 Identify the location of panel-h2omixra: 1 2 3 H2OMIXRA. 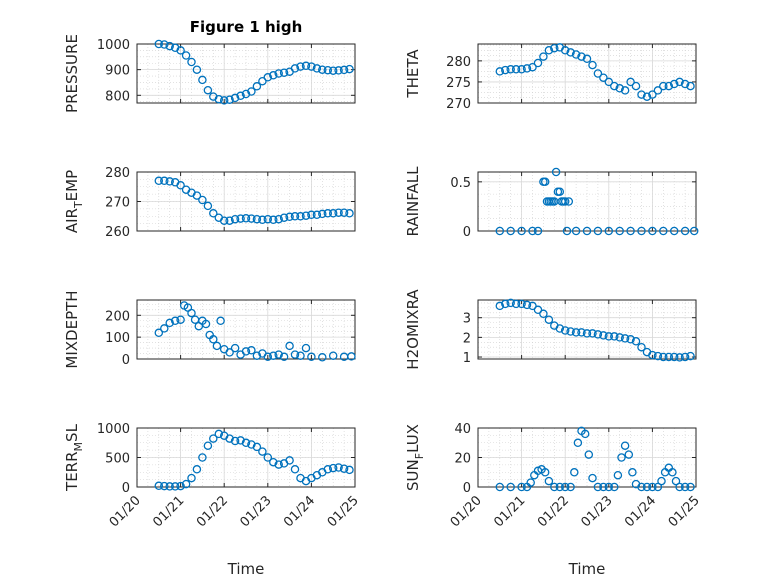
(550, 329).